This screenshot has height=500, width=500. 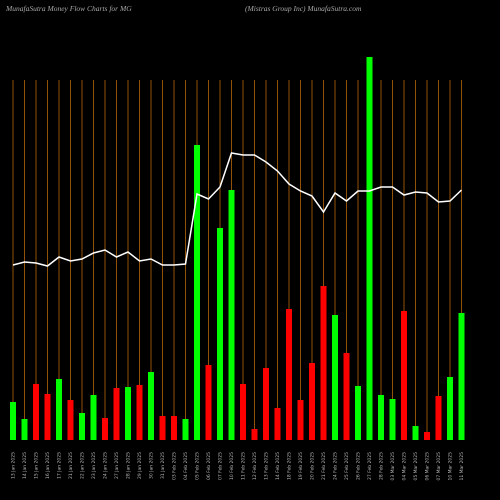 What do you see at coordinates (152, 465) in the screenshot?
I see `x-tick-label: 30 Jan 2025` at bounding box center [152, 465].